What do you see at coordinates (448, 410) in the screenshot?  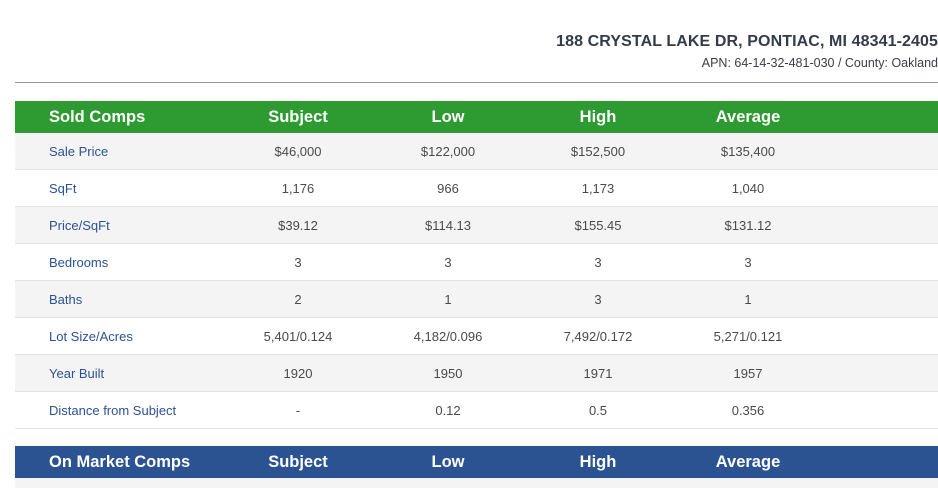 I see `cell-low: 0.12` at bounding box center [448, 410].